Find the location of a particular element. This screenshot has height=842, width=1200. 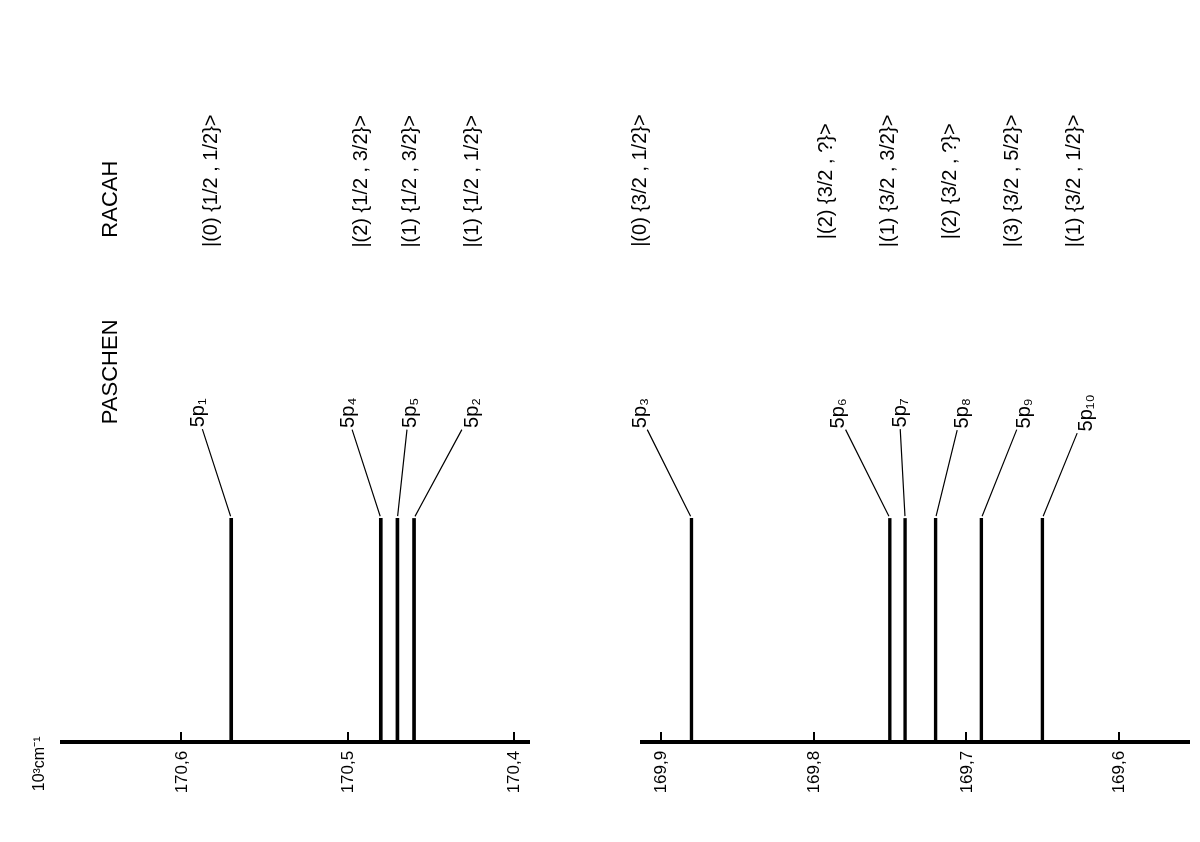

x-tick-label: 170,5 is located at coordinates (348, 772).